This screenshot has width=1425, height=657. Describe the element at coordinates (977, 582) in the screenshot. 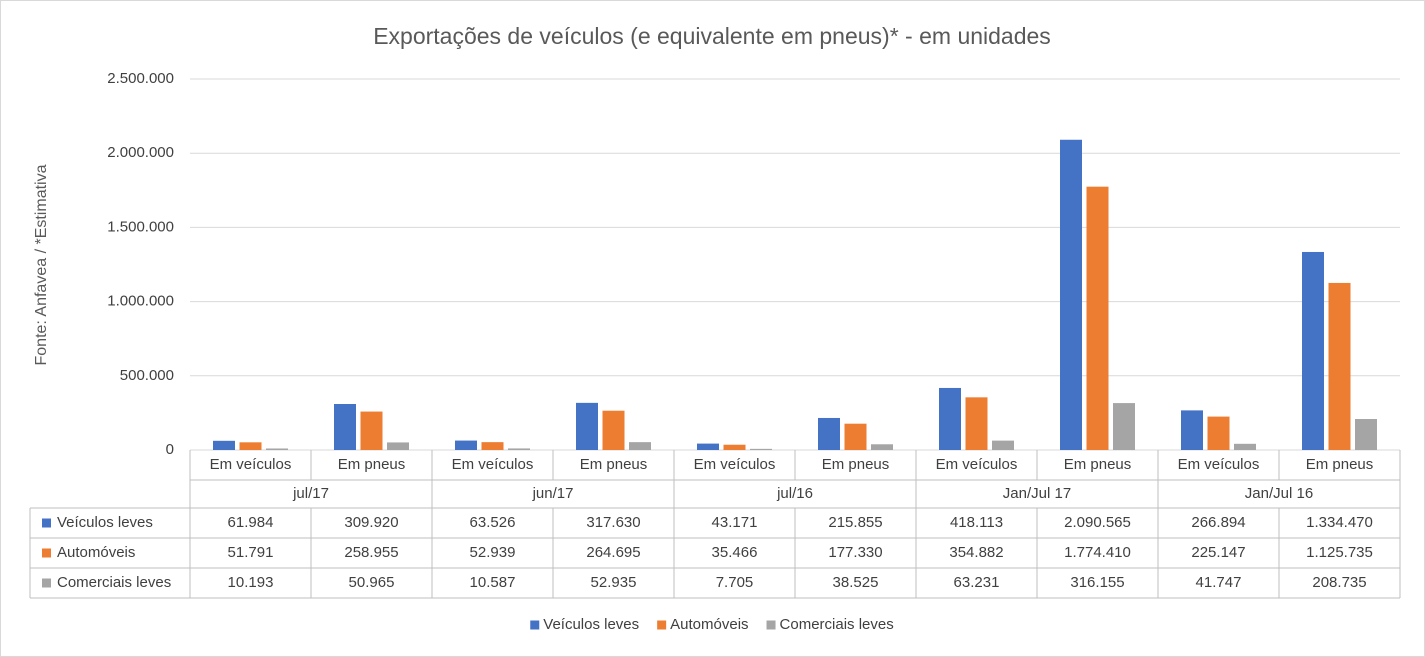

I see `table-value: 63.231` at that location.